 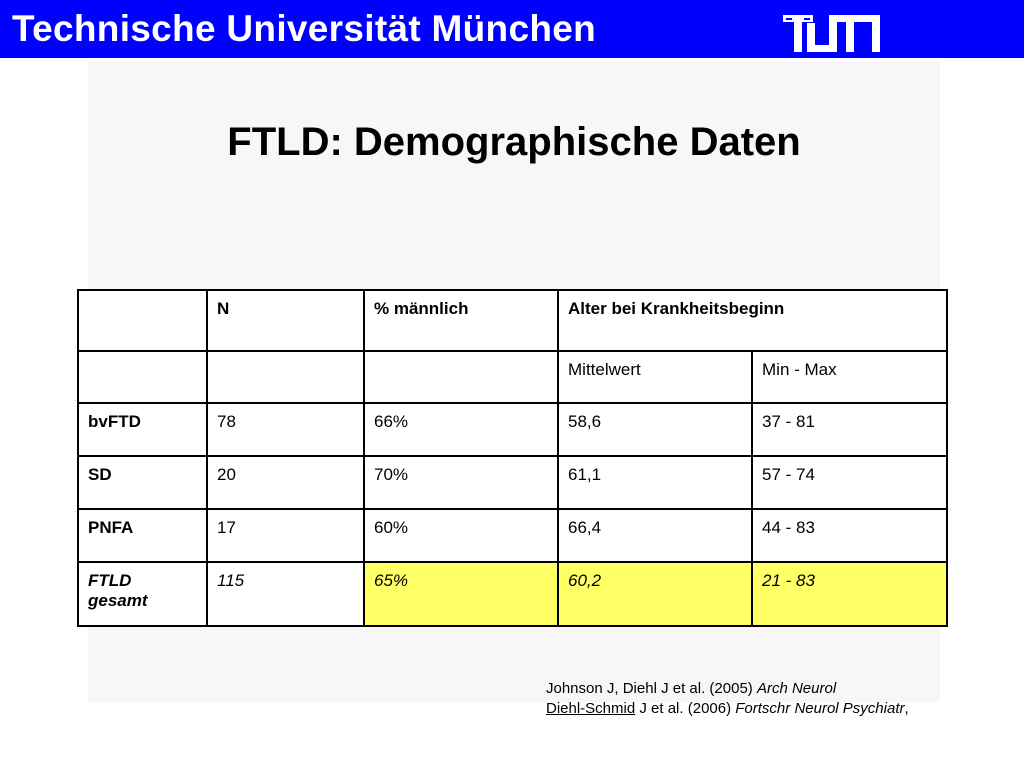 I want to click on reference-2-author-underlined: Diehl-Schmid, so click(x=591, y=708).